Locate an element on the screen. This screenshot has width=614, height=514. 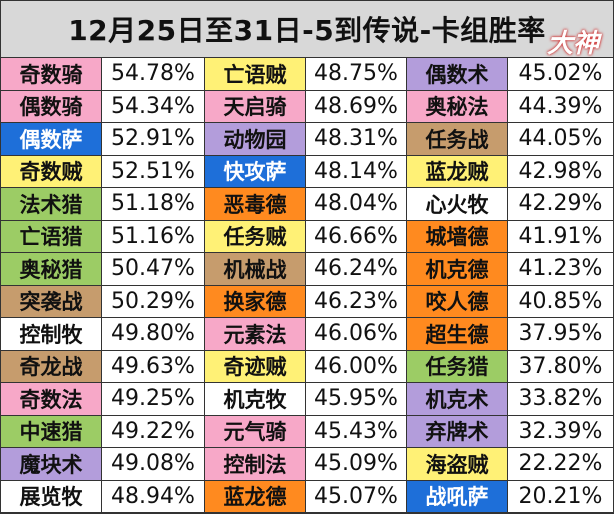
deck-name-cell: 超生德 is located at coordinates (457, 334).